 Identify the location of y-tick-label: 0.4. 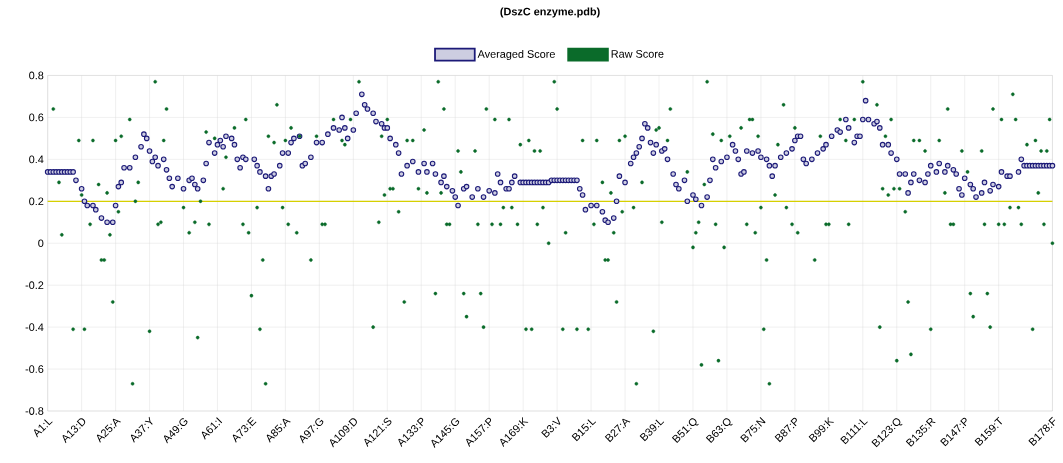
(36, 159).